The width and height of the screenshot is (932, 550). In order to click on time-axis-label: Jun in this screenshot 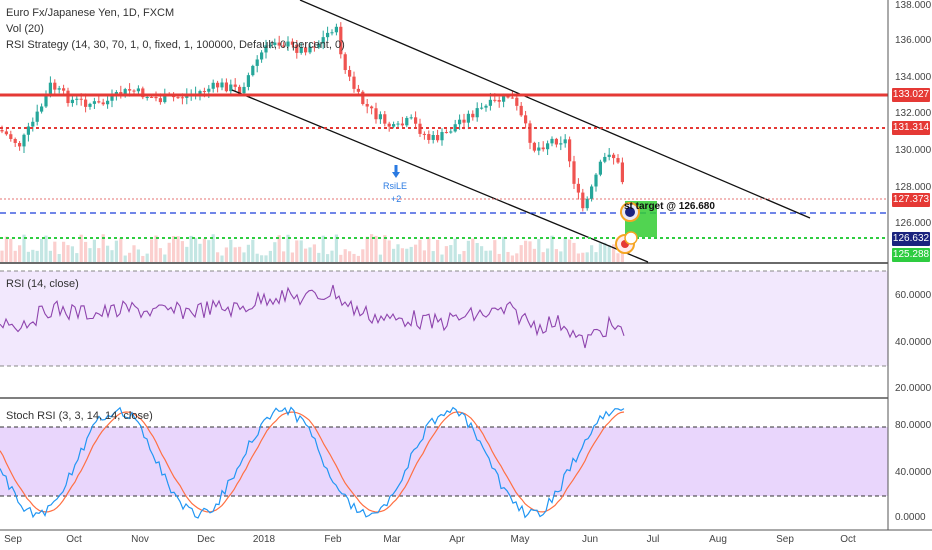, I will do `click(590, 539)`.